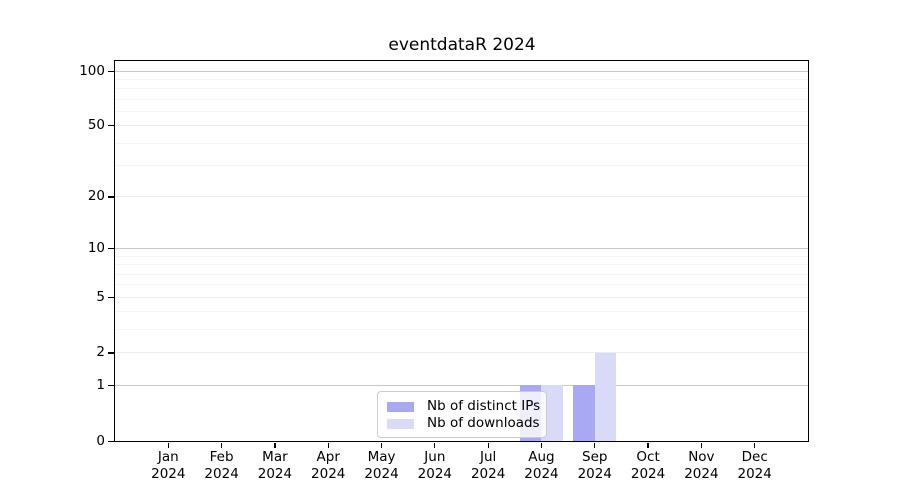  What do you see at coordinates (435, 445) in the screenshot?
I see `x-tick-jun` at bounding box center [435, 445].